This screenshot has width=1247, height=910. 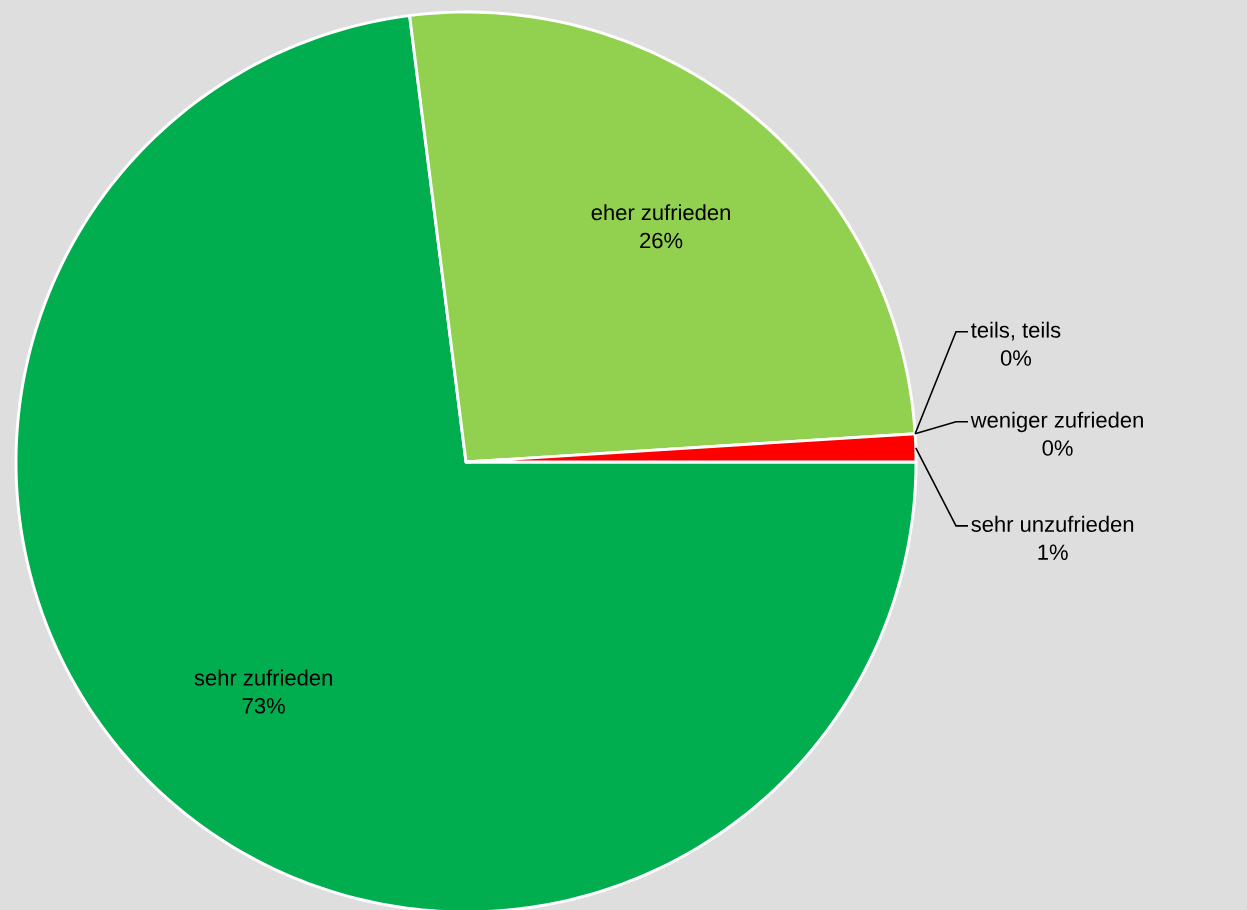 I want to click on legend-label: weniger zufrieden, so click(x=1056, y=422).